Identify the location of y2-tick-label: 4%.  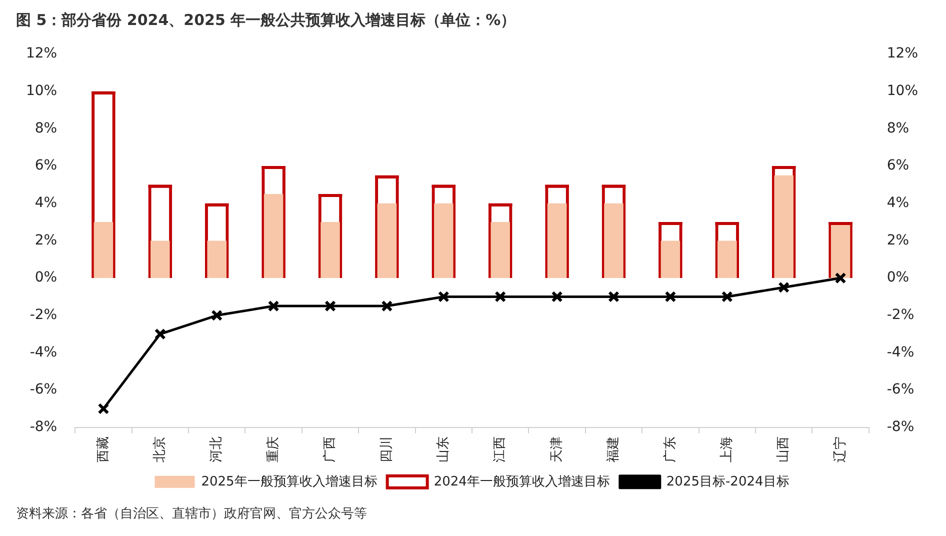
(898, 203).